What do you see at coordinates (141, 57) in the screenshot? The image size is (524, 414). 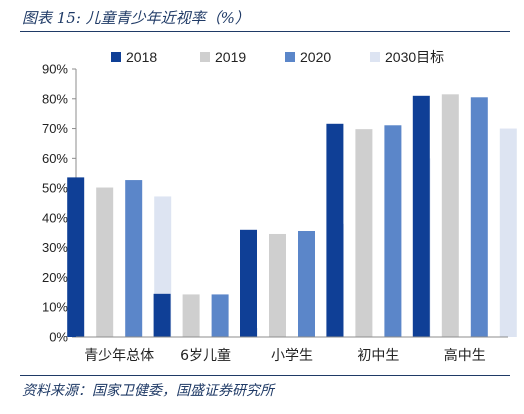 I see `legend-label: 2018` at bounding box center [141, 57].